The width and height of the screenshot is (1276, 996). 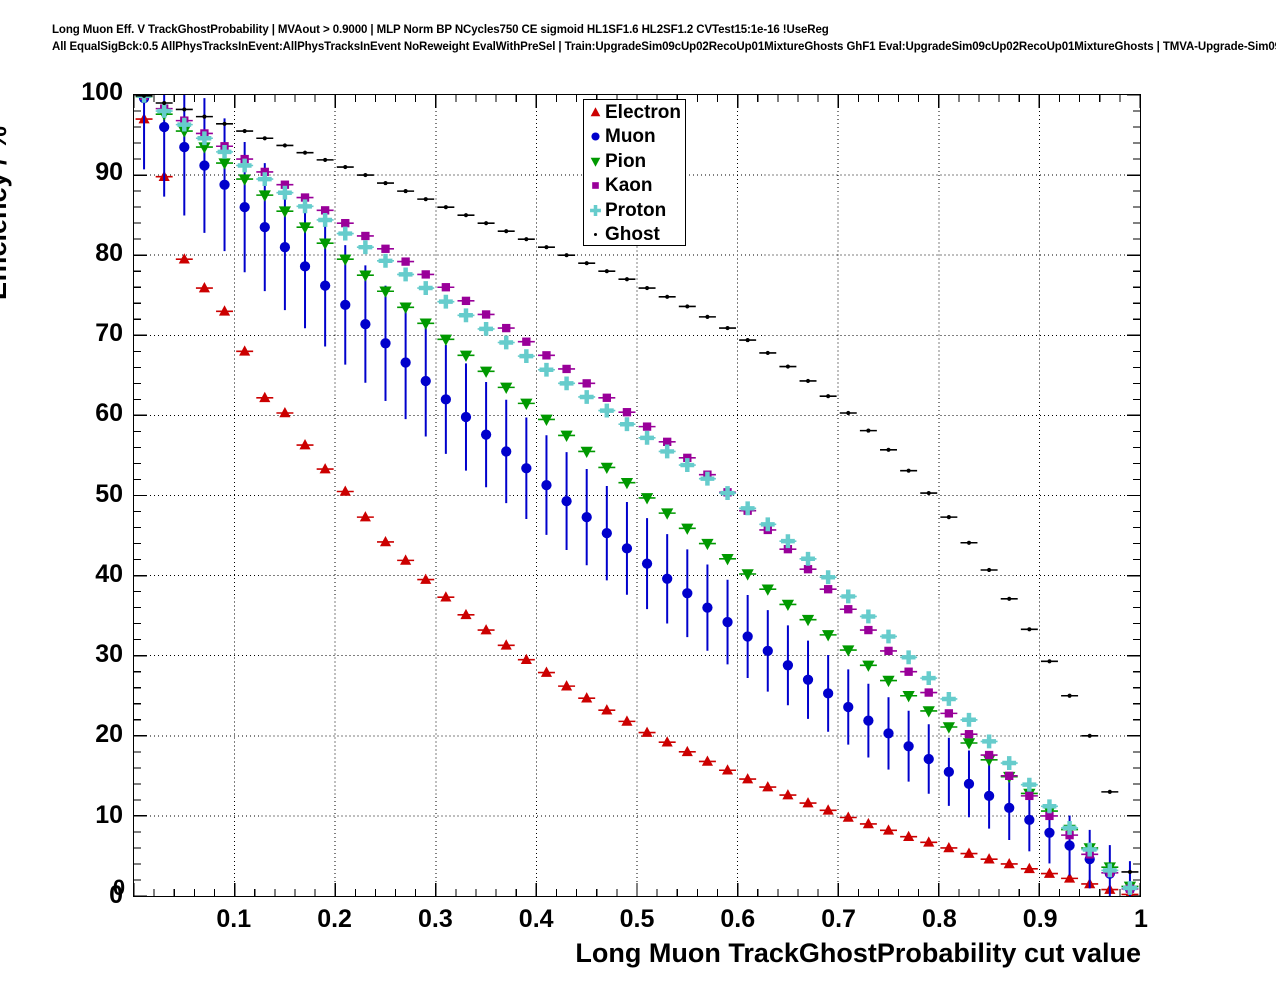 I want to click on x-tick-label-0p3: 0.3, so click(x=435, y=919).